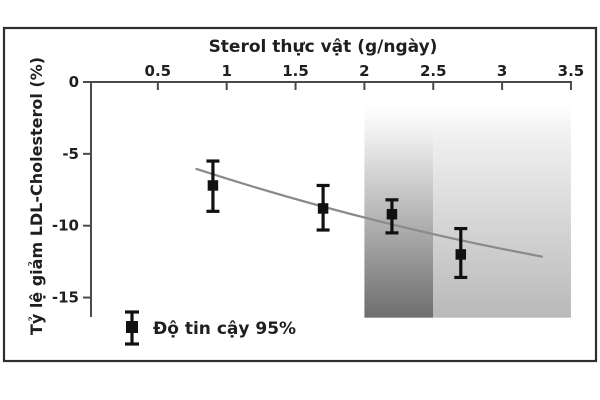  Describe the element at coordinates (70, 154) in the screenshot. I see `y-tick-label: -5` at that location.